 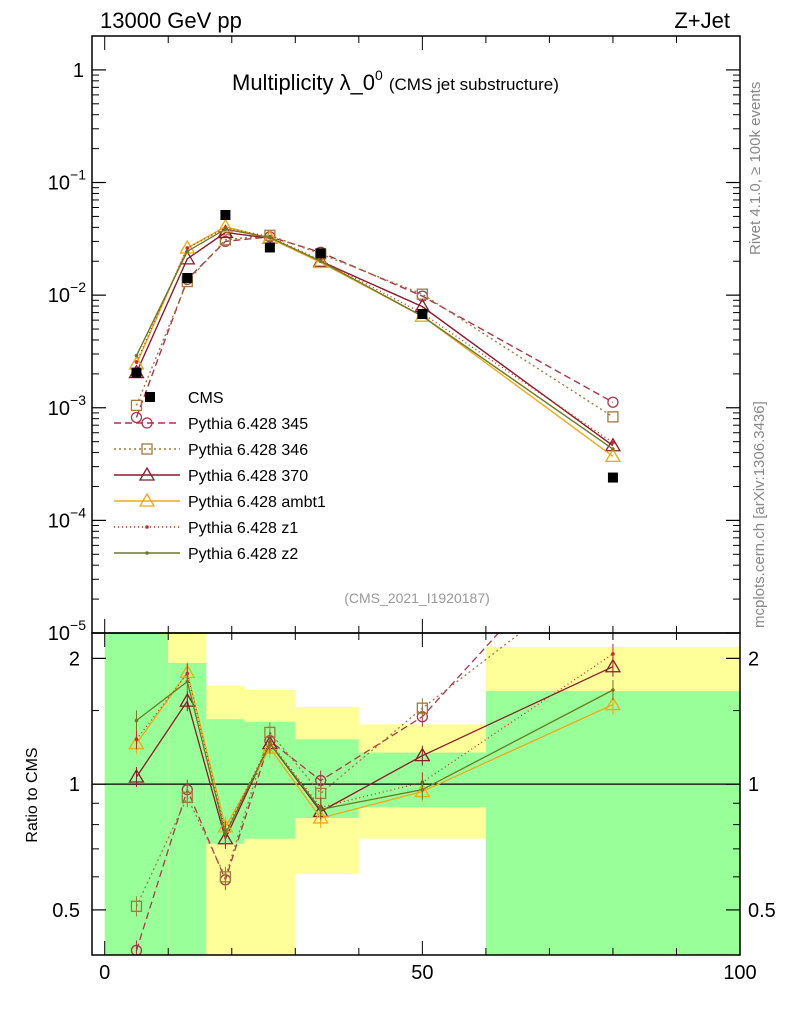 What do you see at coordinates (753, 659) in the screenshot?
I see `ratio-y-tick-right-2: 2` at bounding box center [753, 659].